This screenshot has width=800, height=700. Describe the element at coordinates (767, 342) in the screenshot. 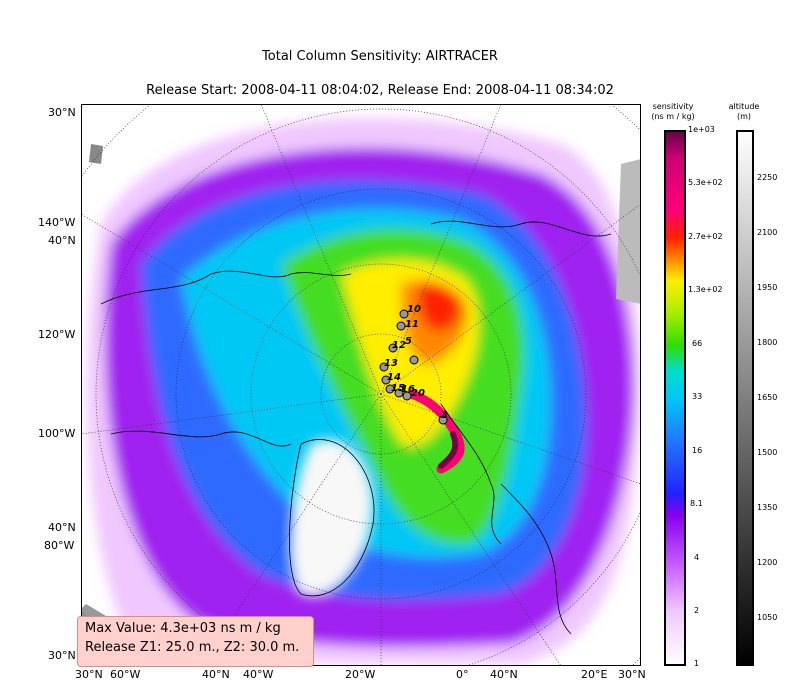

I see `alt-tick: 1800` at that location.